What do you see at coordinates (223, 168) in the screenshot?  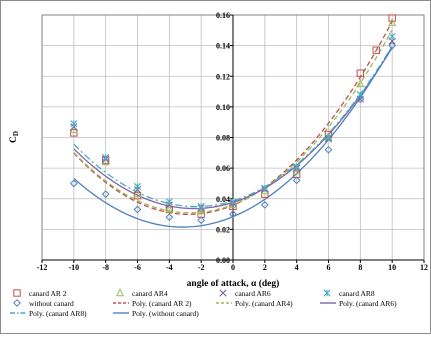 I see `y-tick-label: 0.06` at bounding box center [223, 168].